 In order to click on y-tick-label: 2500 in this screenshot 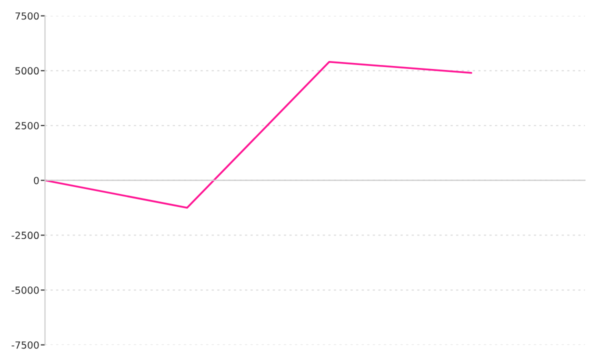, I will do `click(27, 126)`.